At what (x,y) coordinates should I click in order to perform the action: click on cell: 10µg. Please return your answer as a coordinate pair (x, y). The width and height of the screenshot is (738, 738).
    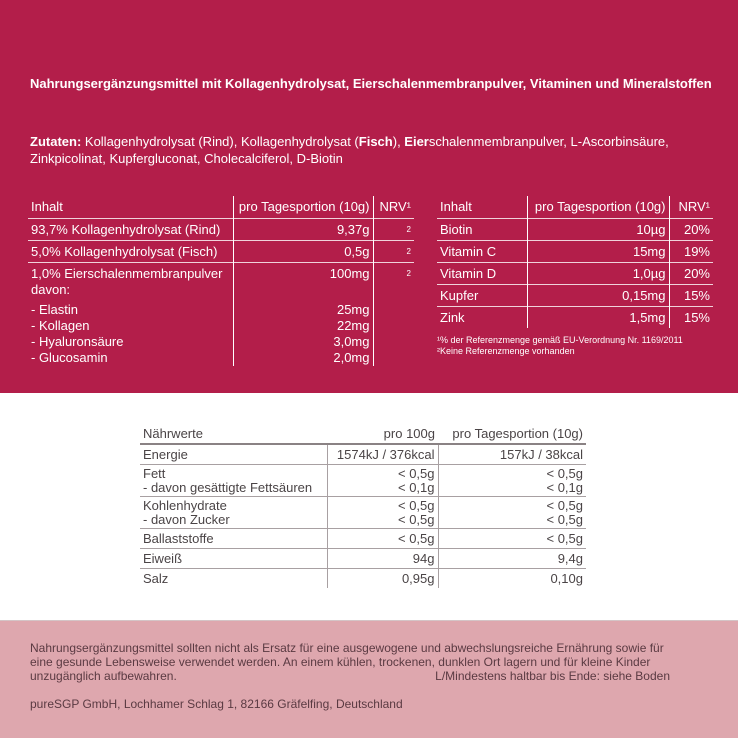
    Looking at the image, I should click on (598, 229).